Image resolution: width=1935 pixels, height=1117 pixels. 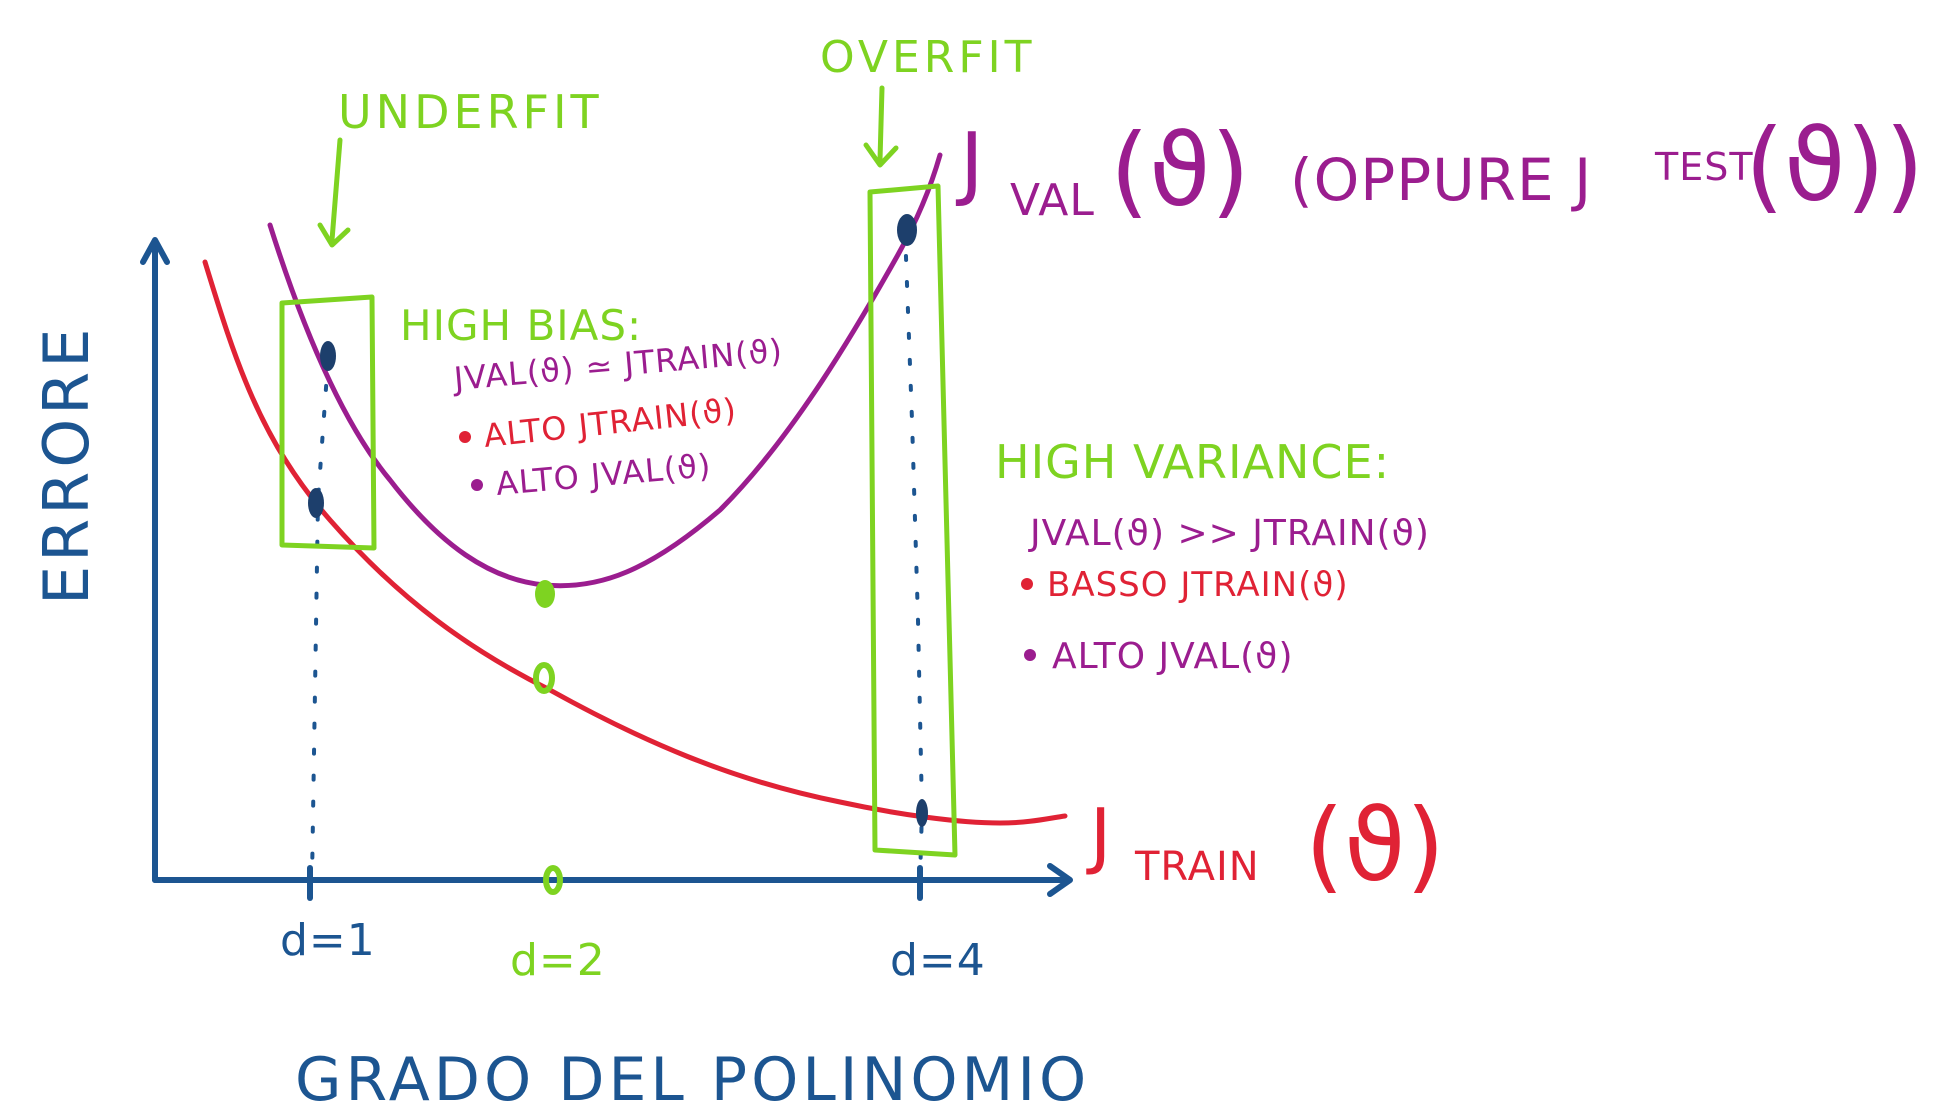 What do you see at coordinates (334, 235) in the screenshot?
I see `underfit-arrowhead` at bounding box center [334, 235].